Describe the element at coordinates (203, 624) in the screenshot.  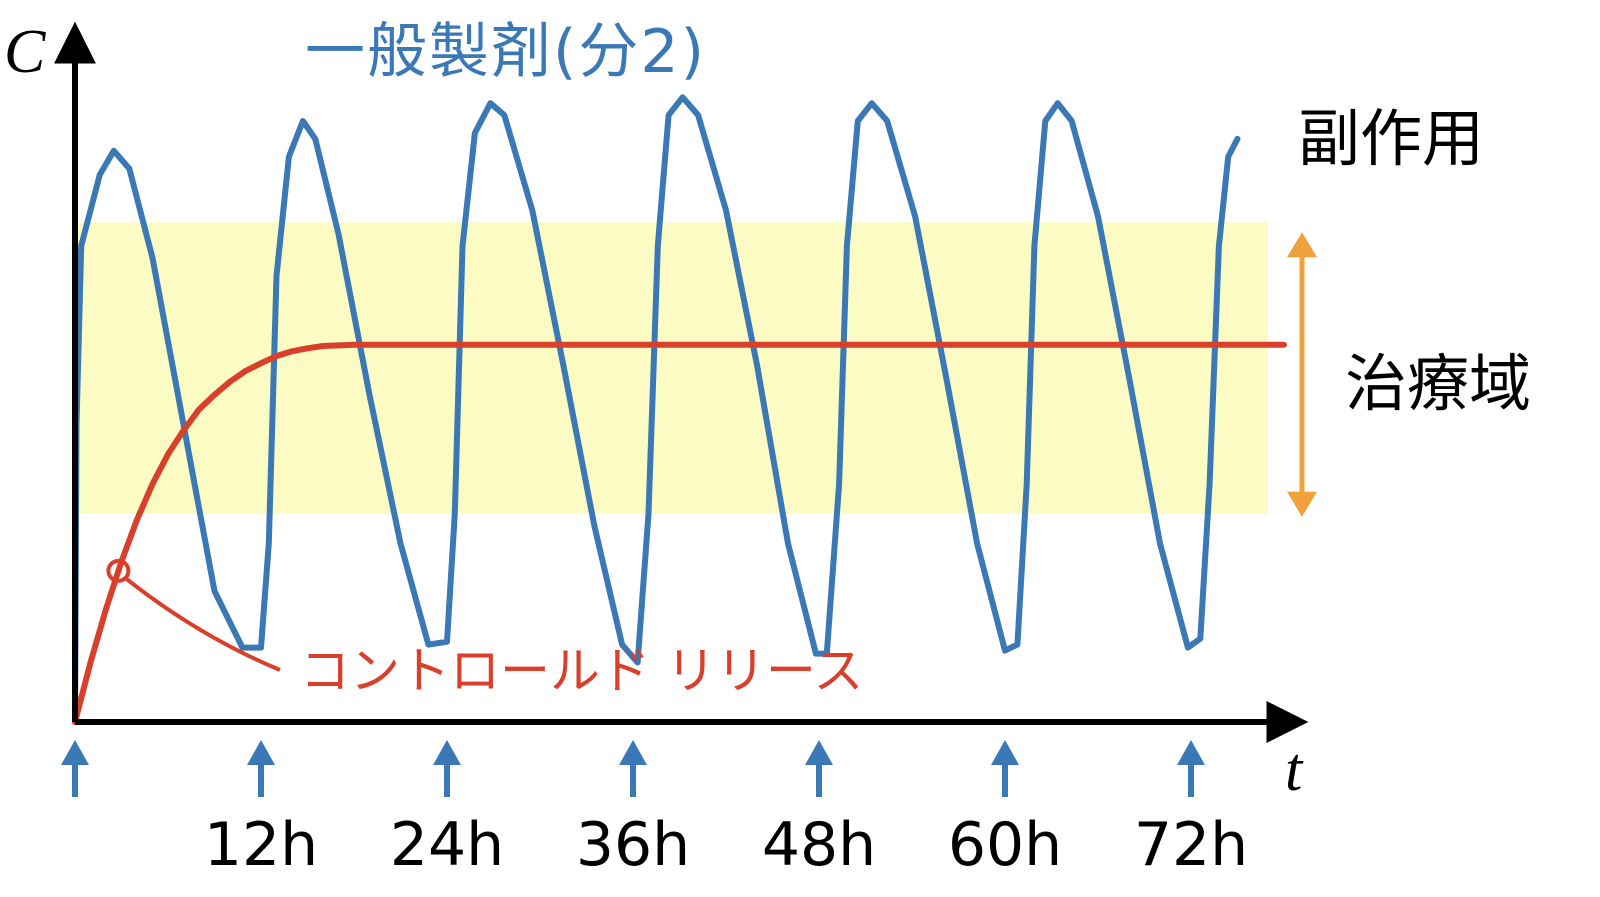
I see `controlled-release-leader-line` at that location.